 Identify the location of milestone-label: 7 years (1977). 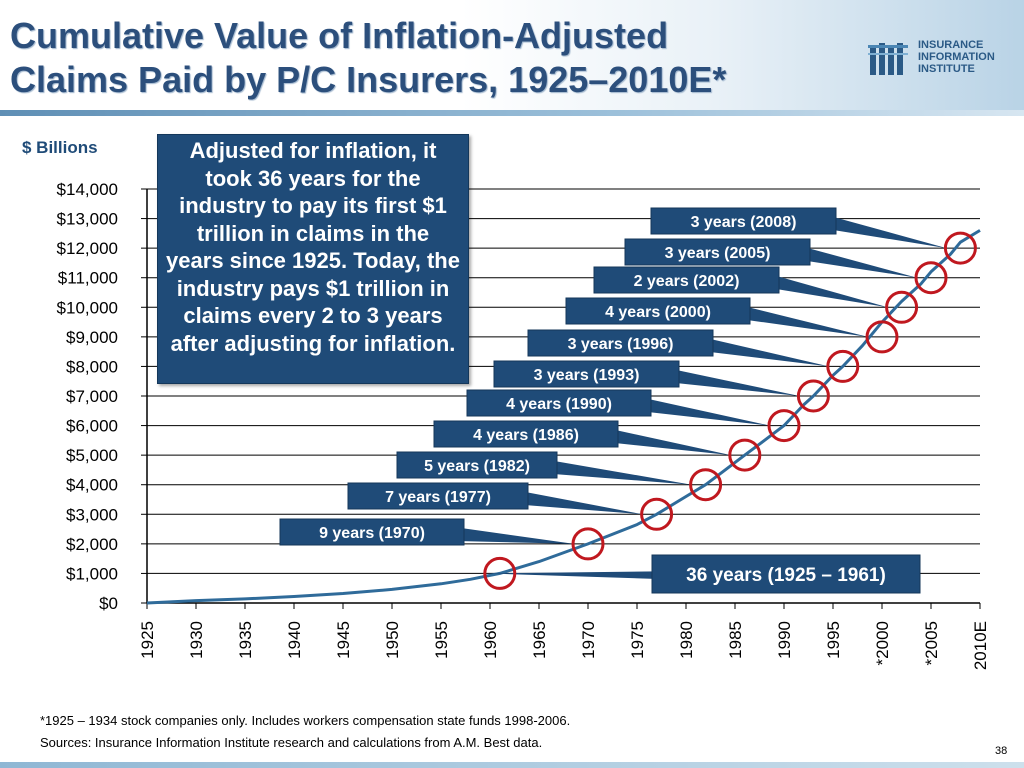
(438, 497).